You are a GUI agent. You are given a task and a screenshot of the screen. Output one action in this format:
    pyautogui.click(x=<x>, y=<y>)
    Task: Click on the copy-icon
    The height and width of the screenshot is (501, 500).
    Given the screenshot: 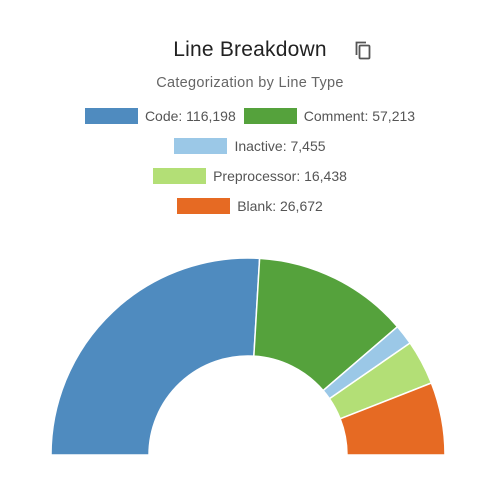 What is the action you would take?
    pyautogui.click(x=364, y=51)
    